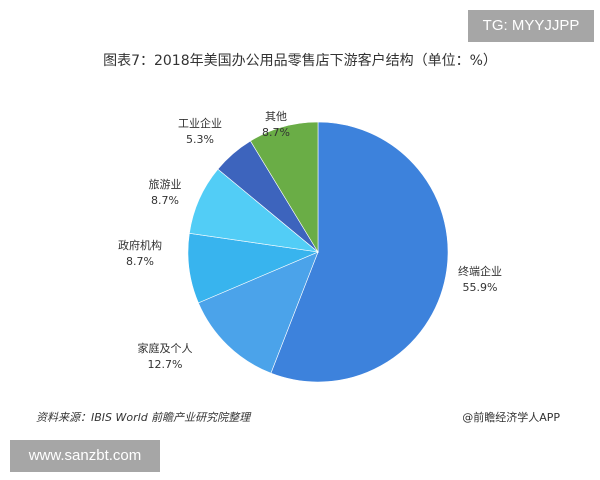 This screenshot has width=600, height=480. Describe the element at coordinates (165, 348) in the screenshot. I see `slice-category-label: 家庭及个人` at that location.